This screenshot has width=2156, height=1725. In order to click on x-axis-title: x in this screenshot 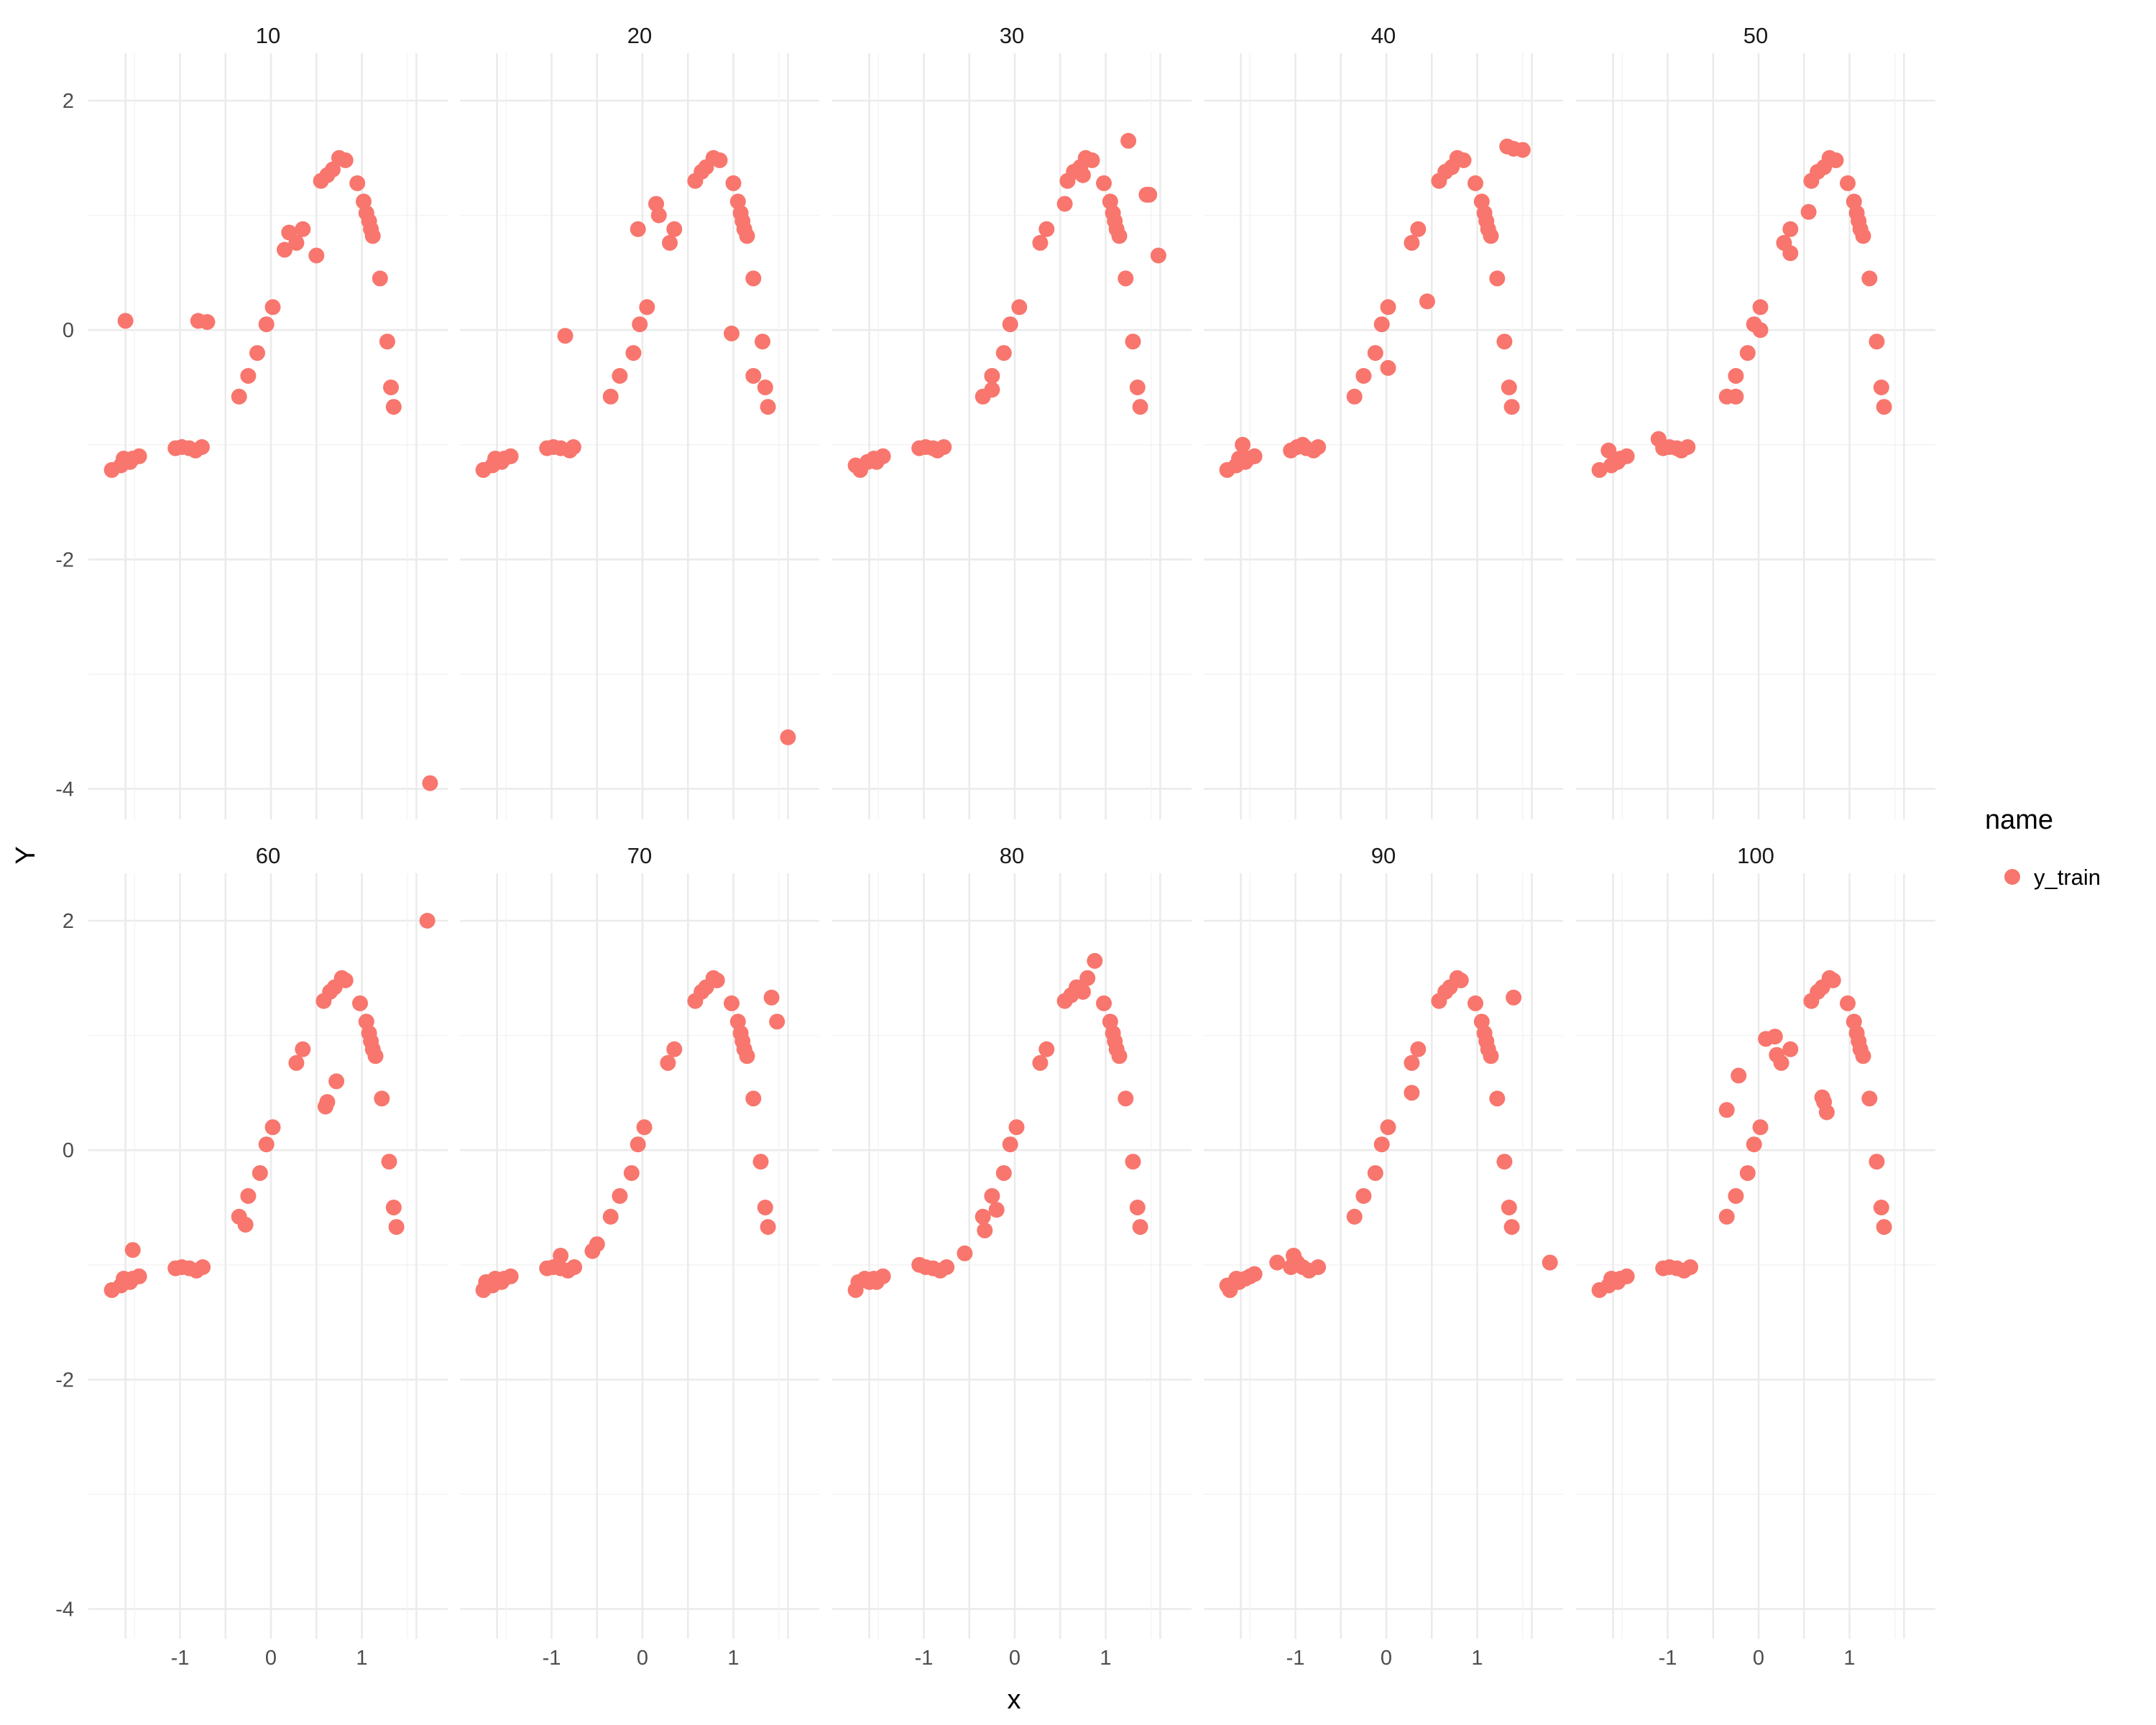, I will do `click(1014, 1700)`.